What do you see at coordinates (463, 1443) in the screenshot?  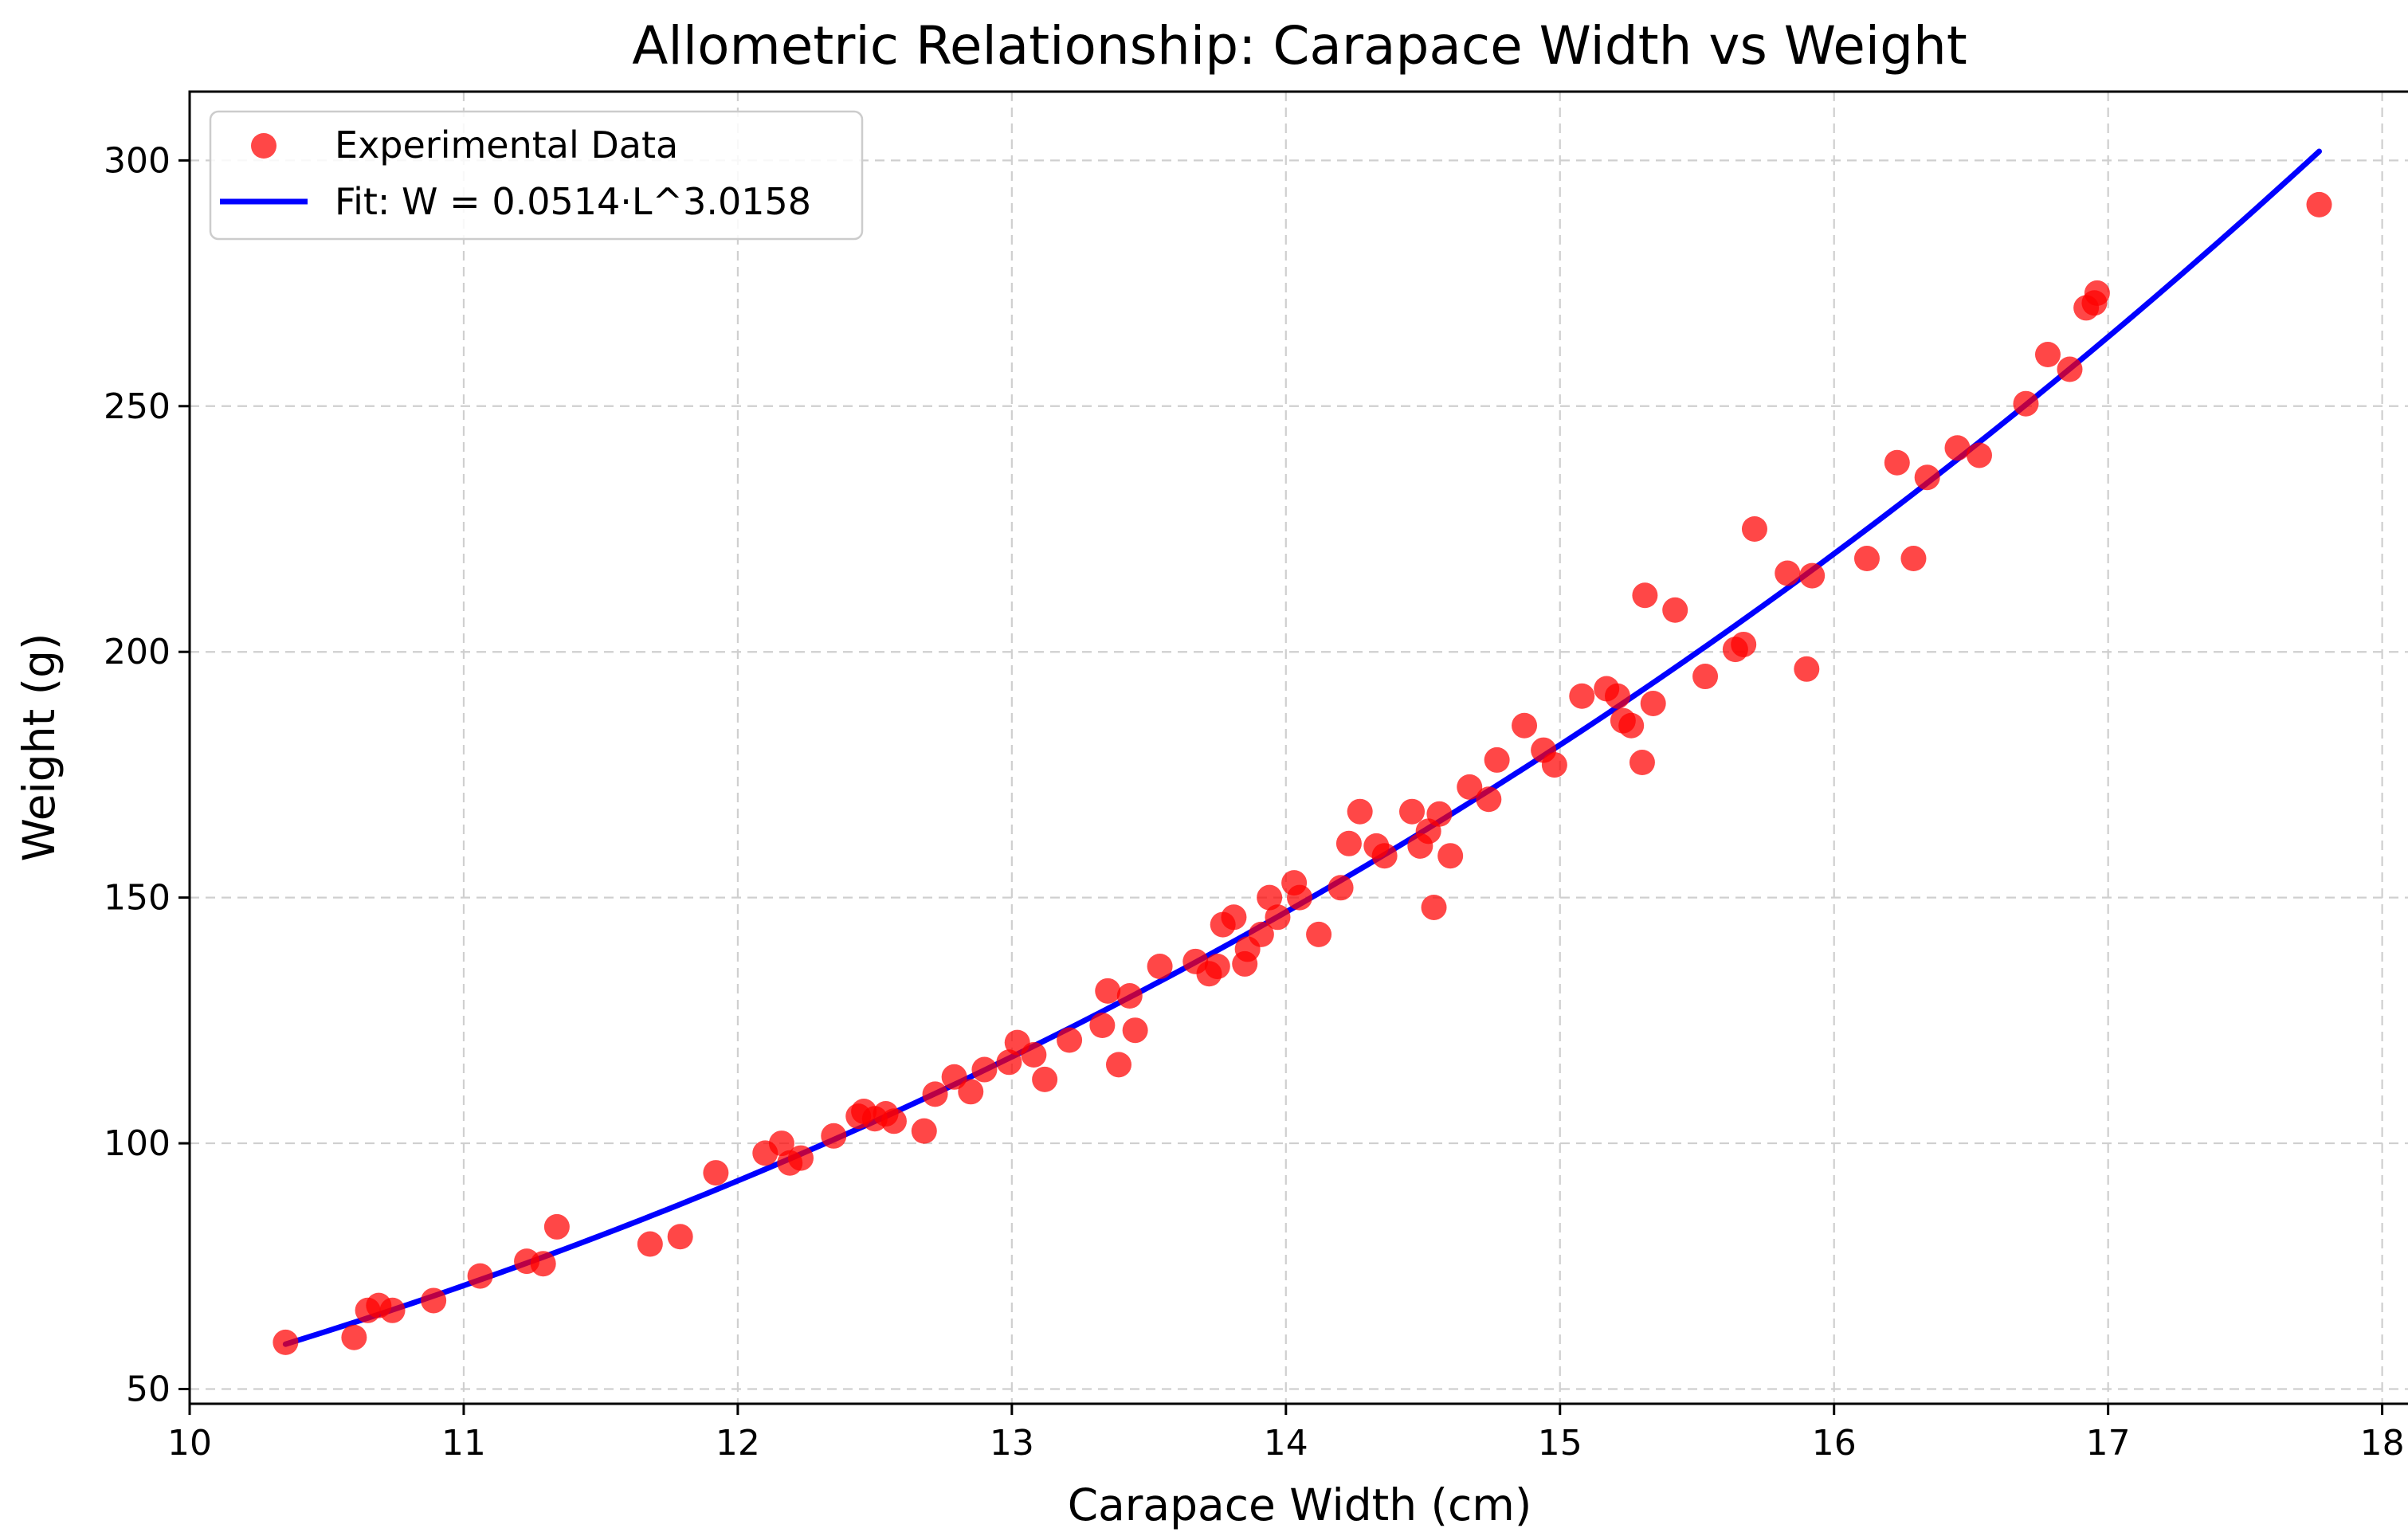 I see `x-tick-label: 11` at bounding box center [463, 1443].